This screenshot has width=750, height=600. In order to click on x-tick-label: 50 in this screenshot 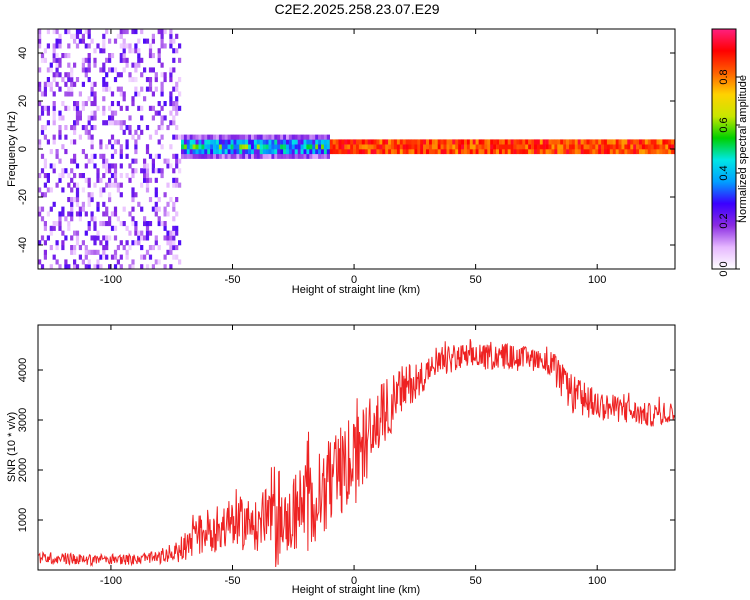, I will do `click(476, 581)`.